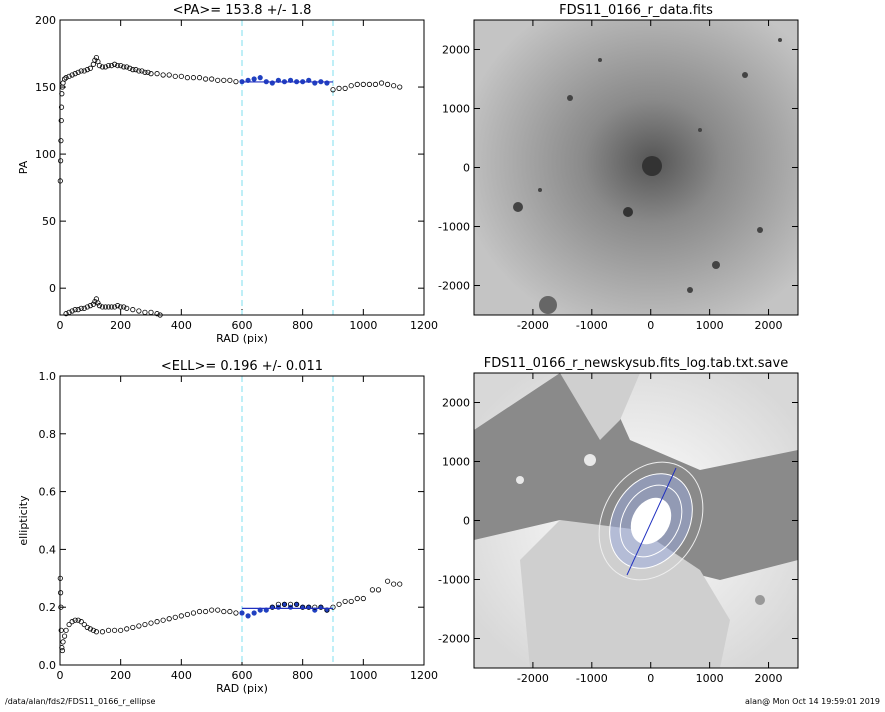  I want to click on y-tick-label: 2000, so click(456, 403).